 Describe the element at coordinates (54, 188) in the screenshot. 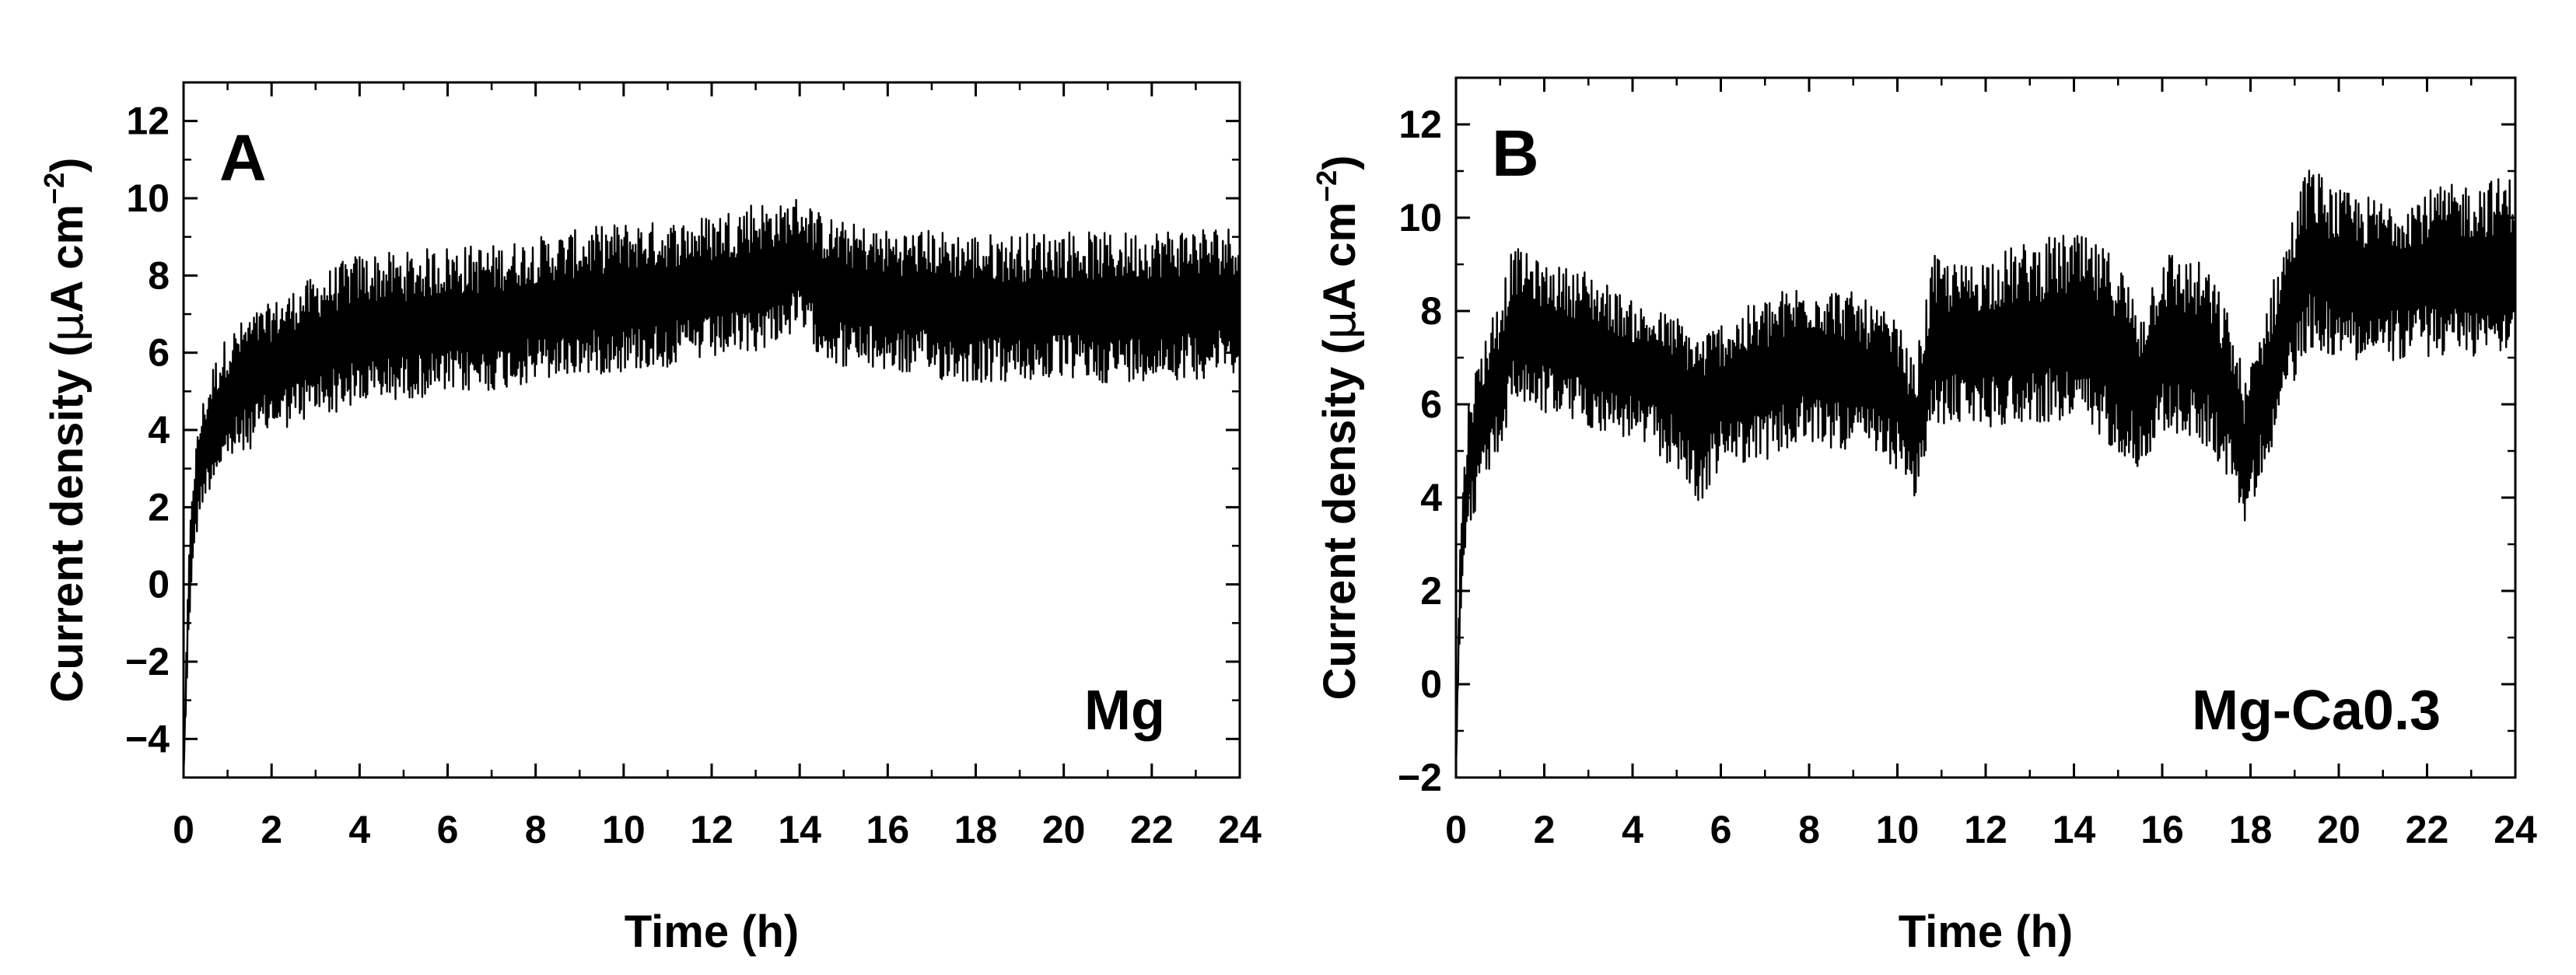

I see `y-axis-title-exp-a: −2` at that location.